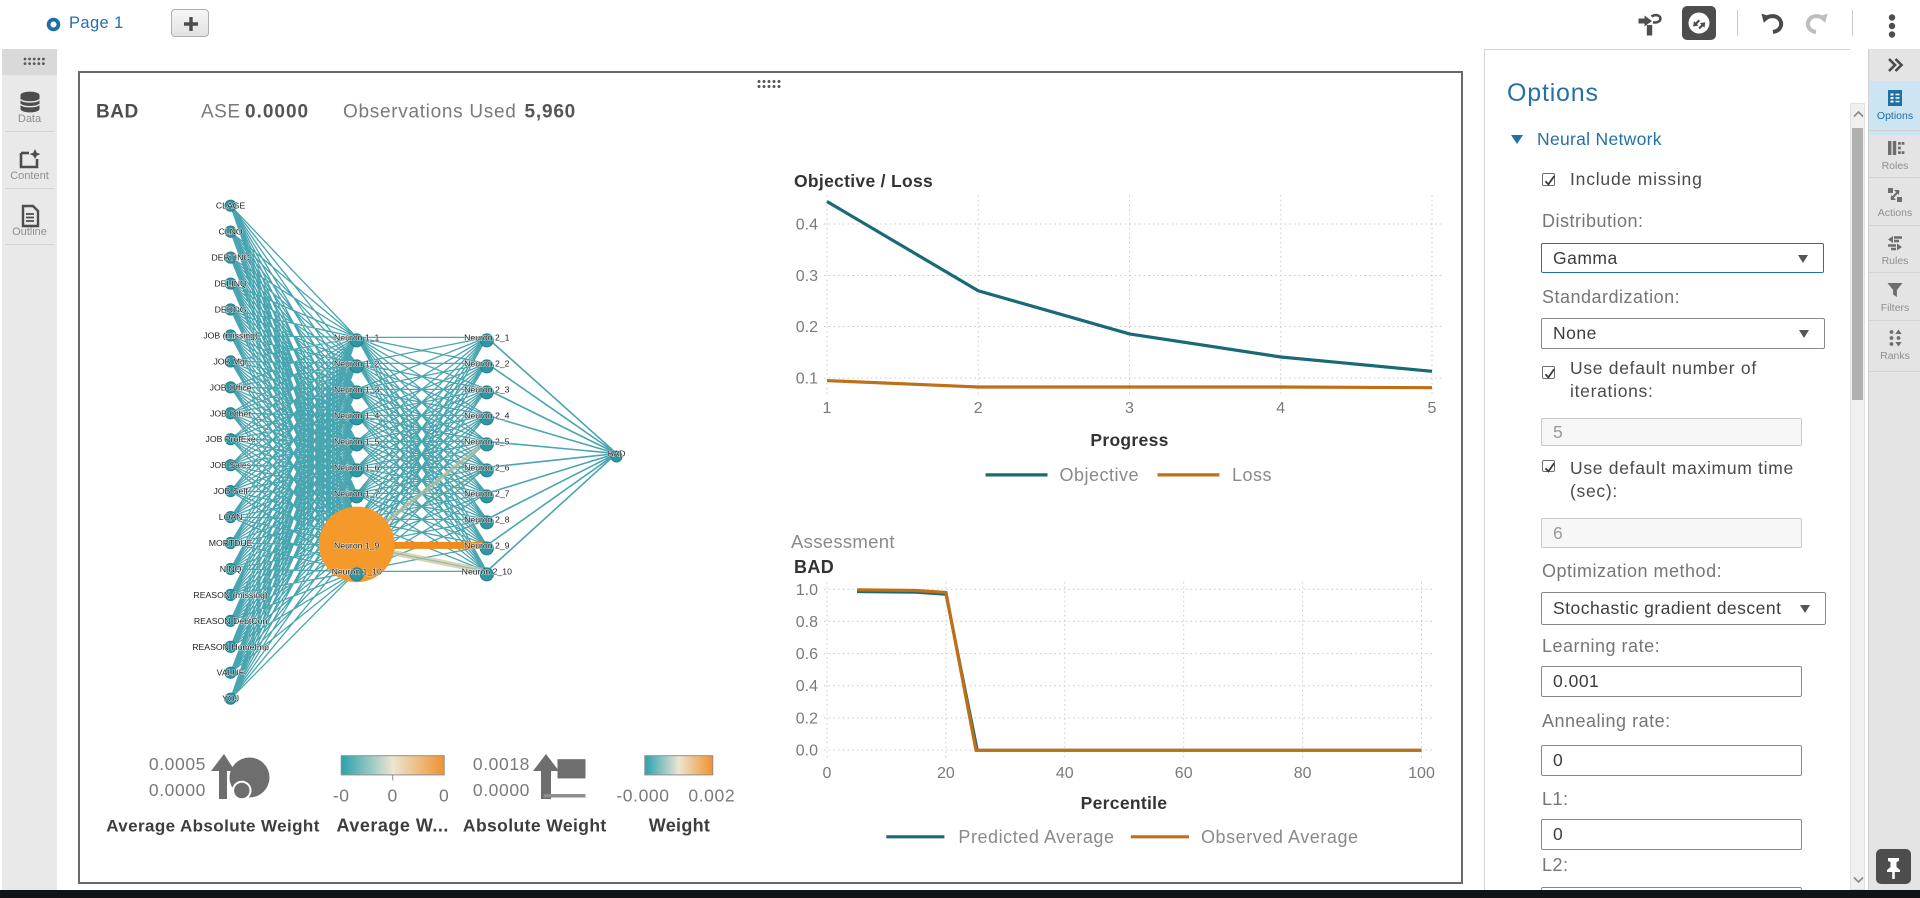 This screenshot has width=1920, height=898. Describe the element at coordinates (357, 467) in the screenshot. I see `svg-text: Neuron 1_6` at that location.